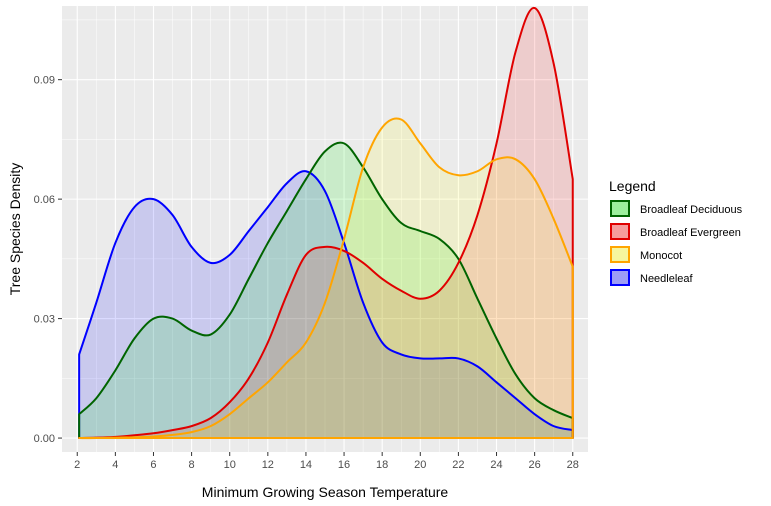 The width and height of the screenshot is (771, 506). I want to click on x-axis-title: Minimum Growing Season Temperature, so click(325, 492).